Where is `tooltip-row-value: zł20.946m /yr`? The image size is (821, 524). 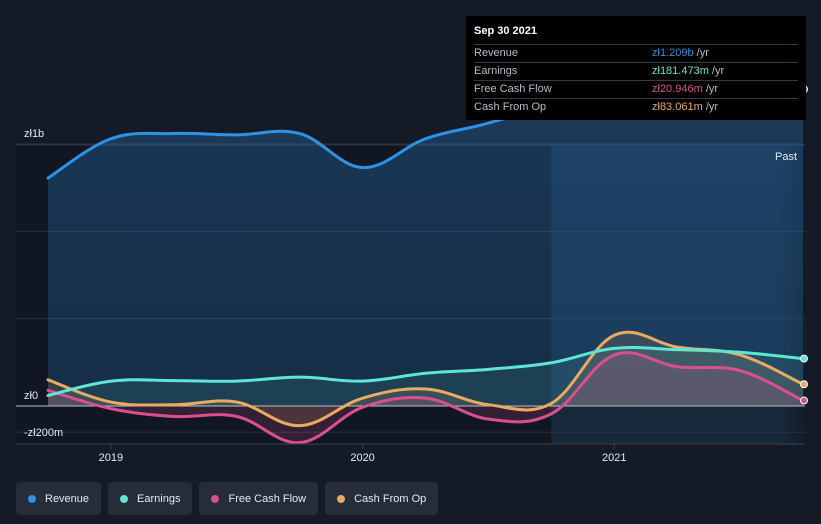
tooltip-row-value: zł20.946m /yr is located at coordinates (685, 89).